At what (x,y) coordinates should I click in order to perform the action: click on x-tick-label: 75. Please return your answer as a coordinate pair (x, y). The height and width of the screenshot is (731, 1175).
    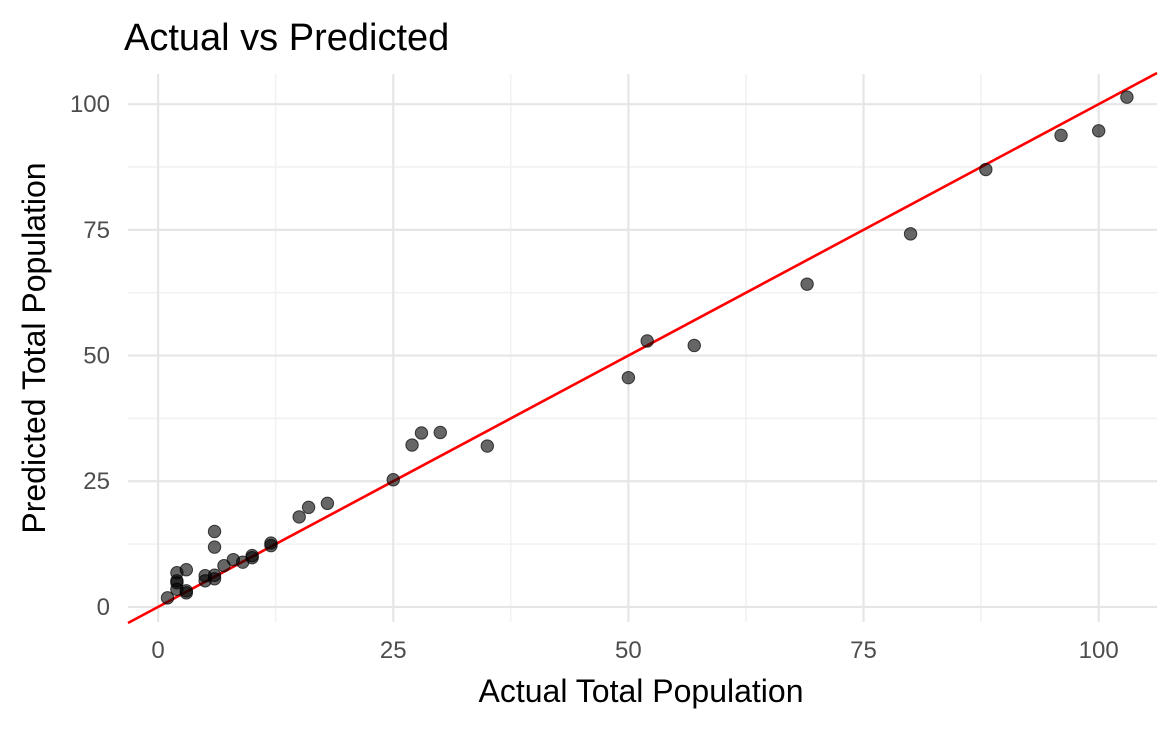
    Looking at the image, I should click on (863, 650).